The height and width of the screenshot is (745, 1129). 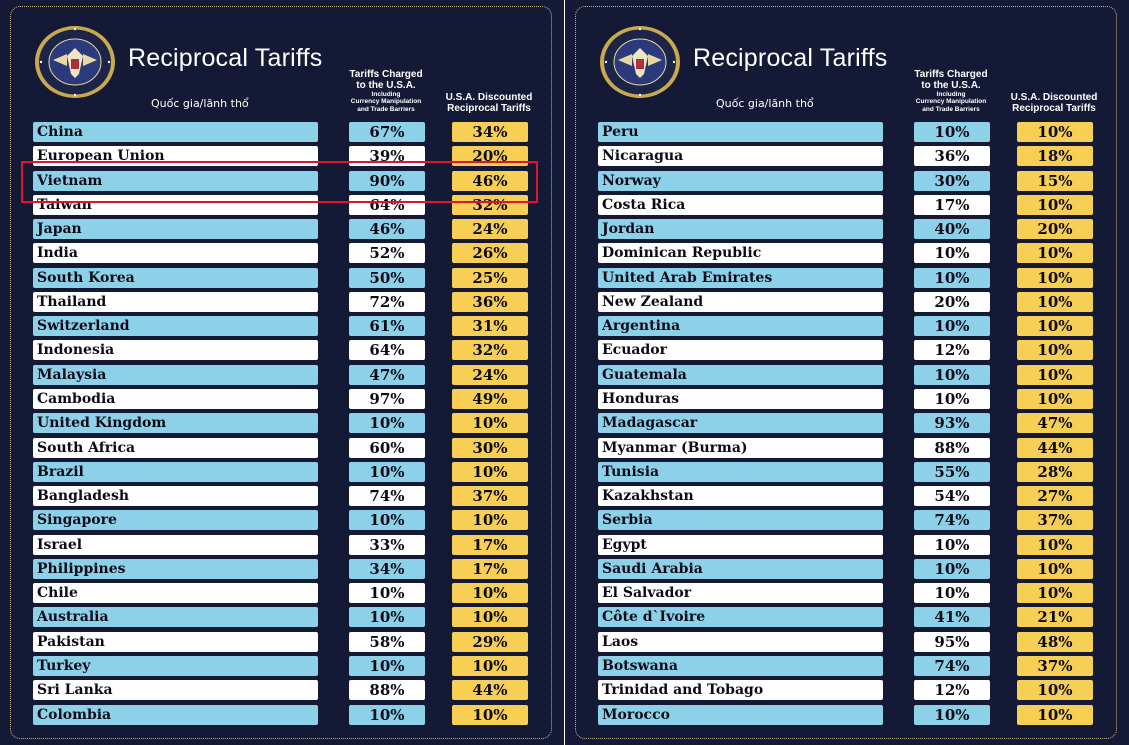 What do you see at coordinates (740, 715) in the screenshot?
I see `country-cell: Morocco` at bounding box center [740, 715].